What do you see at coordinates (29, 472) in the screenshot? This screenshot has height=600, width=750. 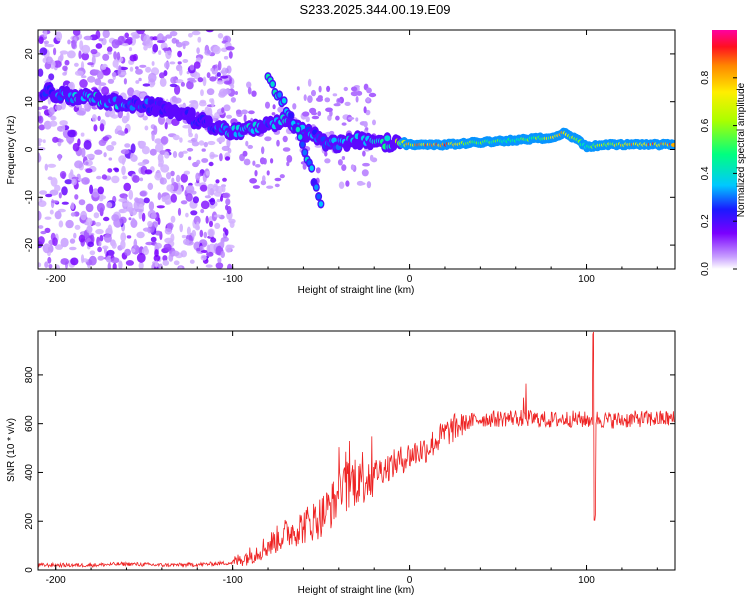 I see `y-tick-label: 400` at bounding box center [29, 472].